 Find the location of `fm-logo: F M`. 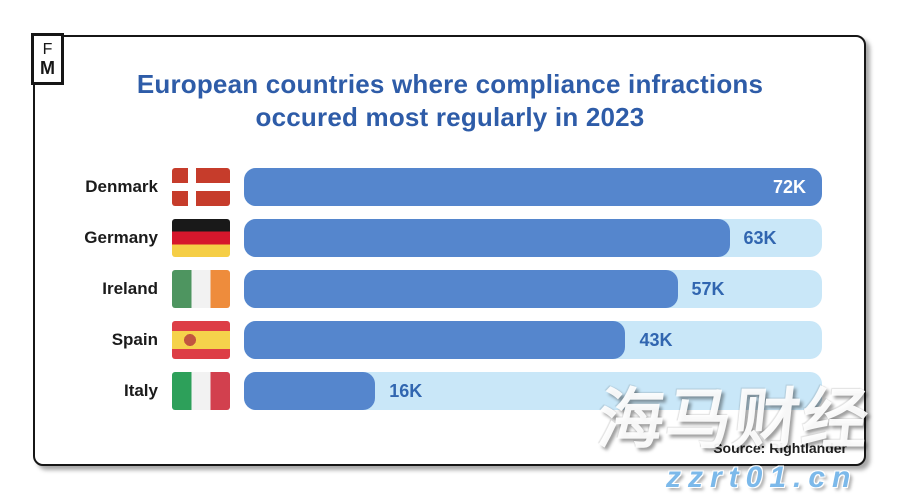

fm-logo: F M is located at coordinates (47, 59).